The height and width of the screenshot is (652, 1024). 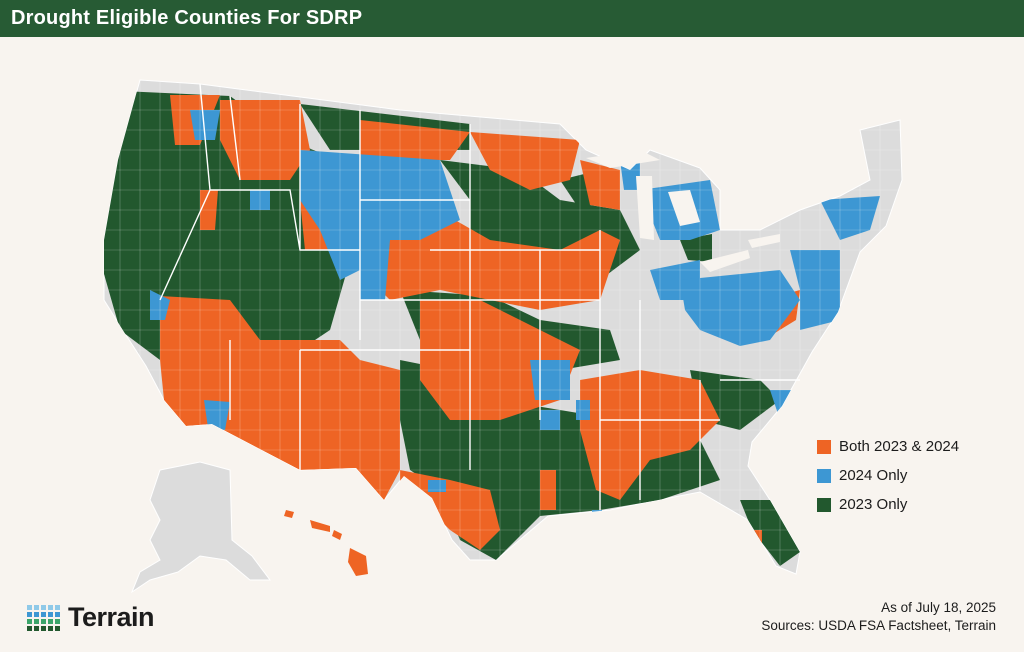 I want to click on title-bar: Drought Eligible Counties For SDRP, so click(x=512, y=18).